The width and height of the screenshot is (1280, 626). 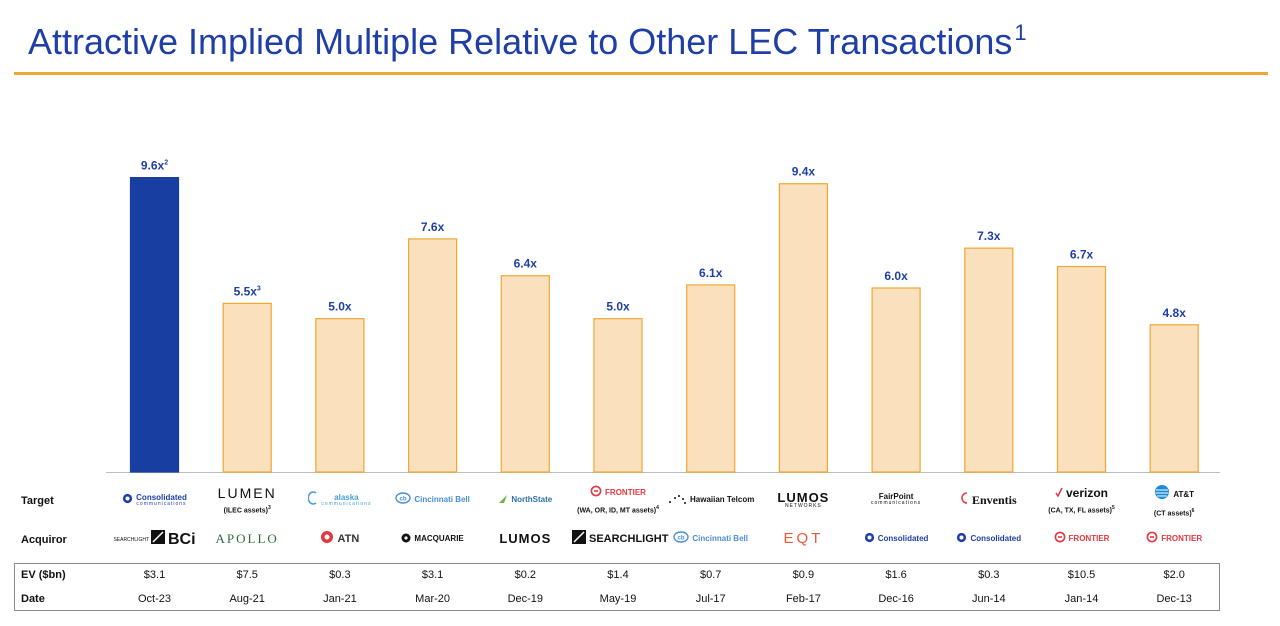 I want to click on target-logo: NorthState, so click(x=525, y=500).